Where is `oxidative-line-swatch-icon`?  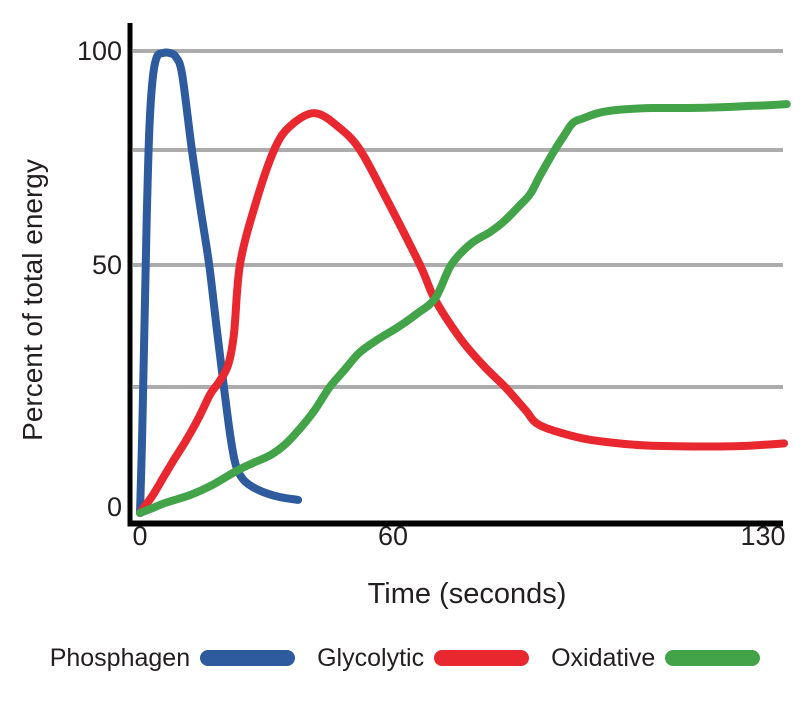
oxidative-line-swatch-icon is located at coordinates (713, 658).